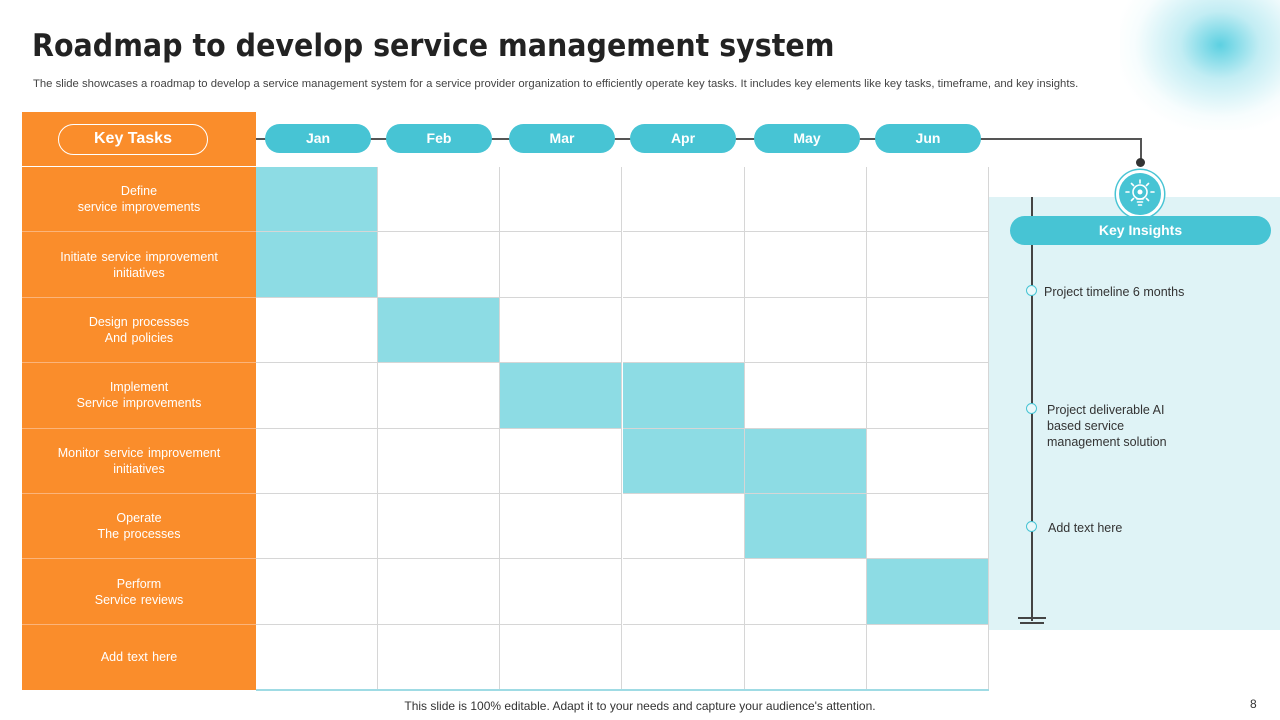 Image resolution: width=1280 pixels, height=720 pixels. I want to click on key-tasks-pill: Key Tasks, so click(133, 139).